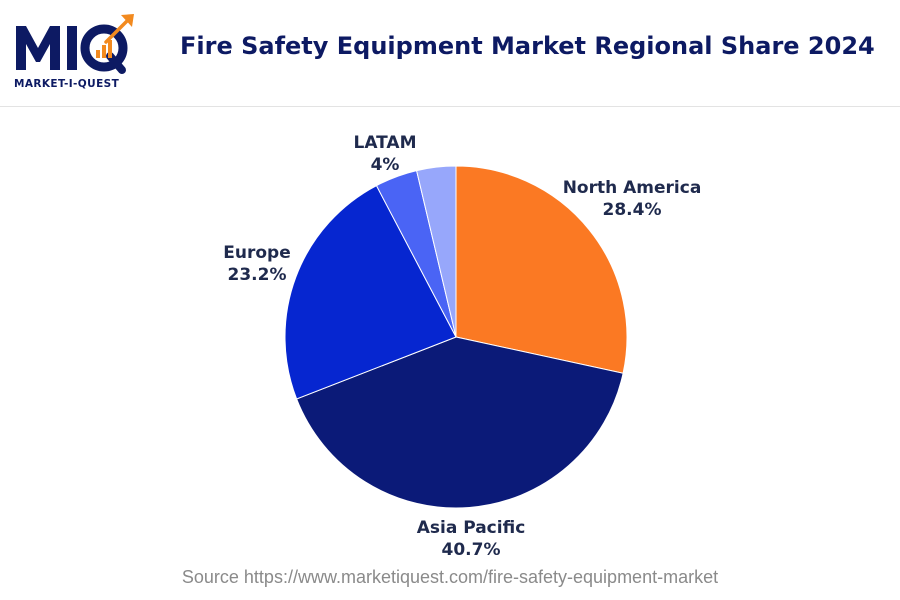 Image resolution: width=900 pixels, height=600 pixels. Describe the element at coordinates (471, 550) in the screenshot. I see `slice-value-label: 40.7%` at that location.